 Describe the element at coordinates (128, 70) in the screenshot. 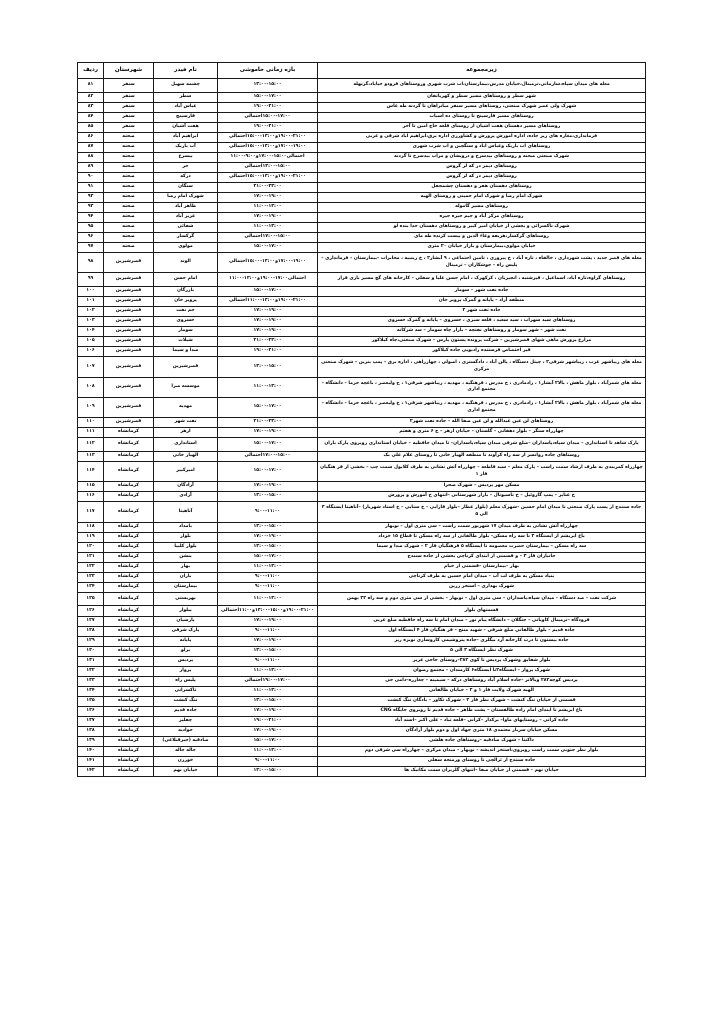

I see `column-header-shahrestan: شهرستان` at that location.